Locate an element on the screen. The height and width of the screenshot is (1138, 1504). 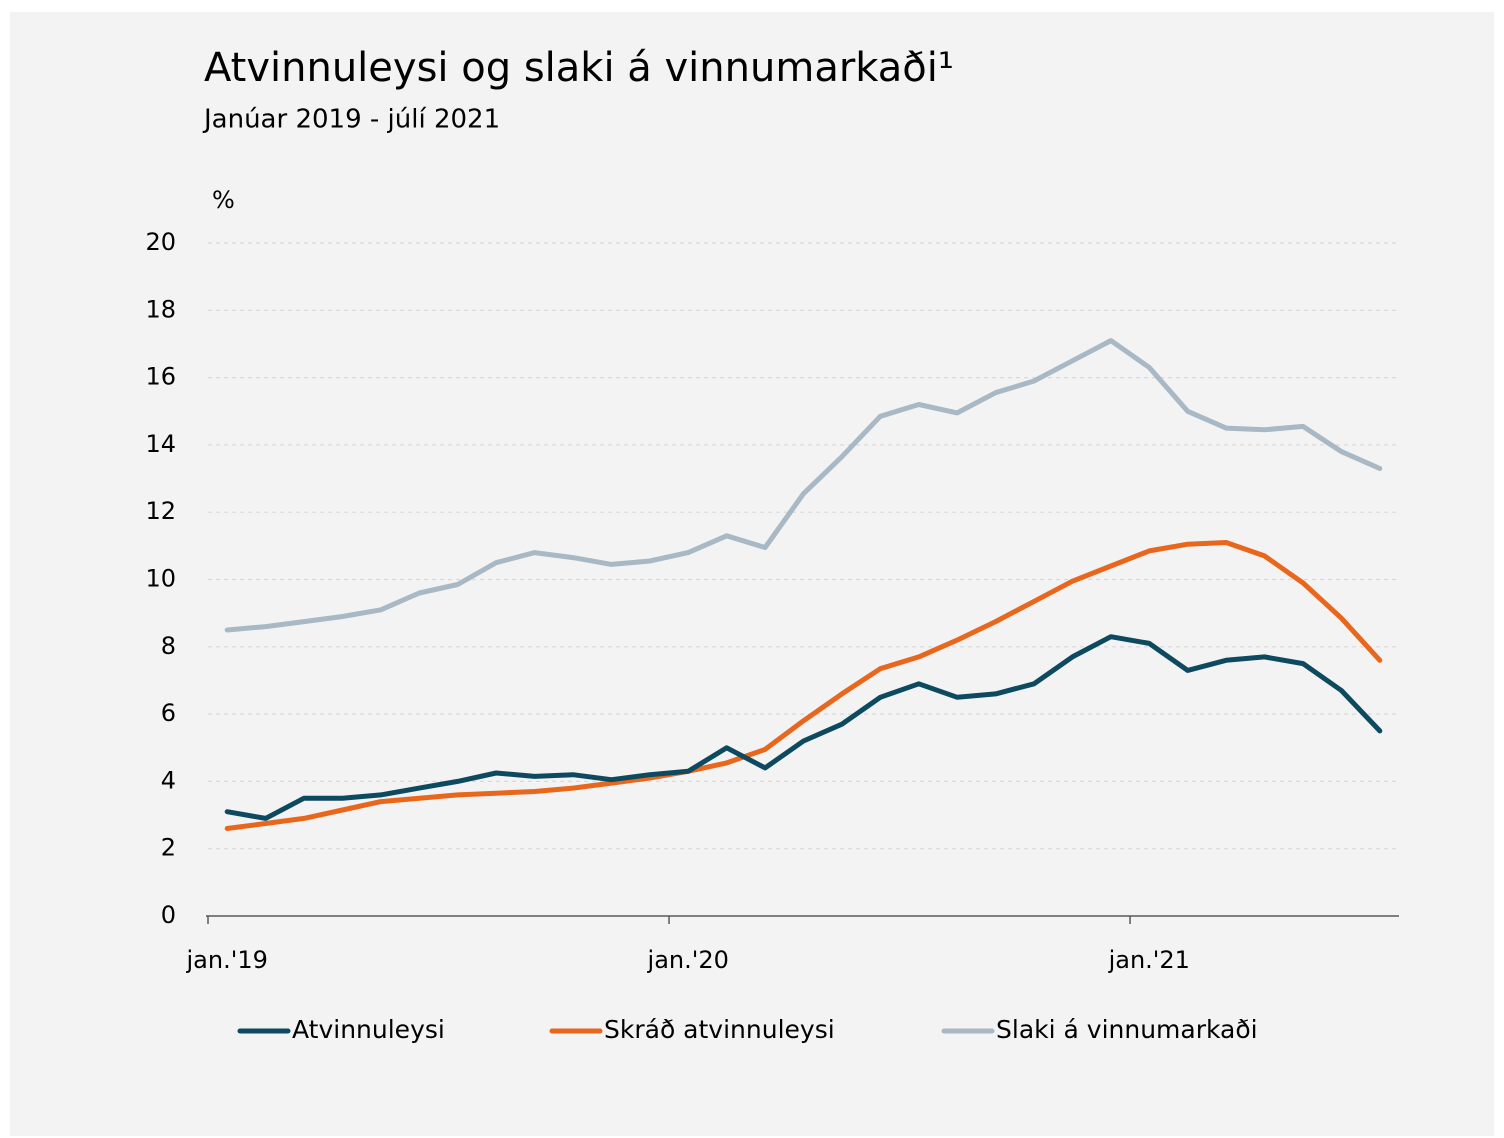
y-tick-label: 8 is located at coordinates (168, 646).